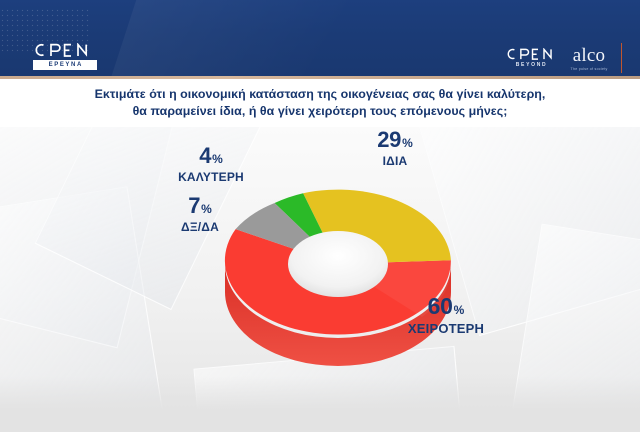 This screenshot has height=432, width=640. What do you see at coordinates (529, 53) in the screenshot?
I see `open-beyond-wordmark-icon` at bounding box center [529, 53].